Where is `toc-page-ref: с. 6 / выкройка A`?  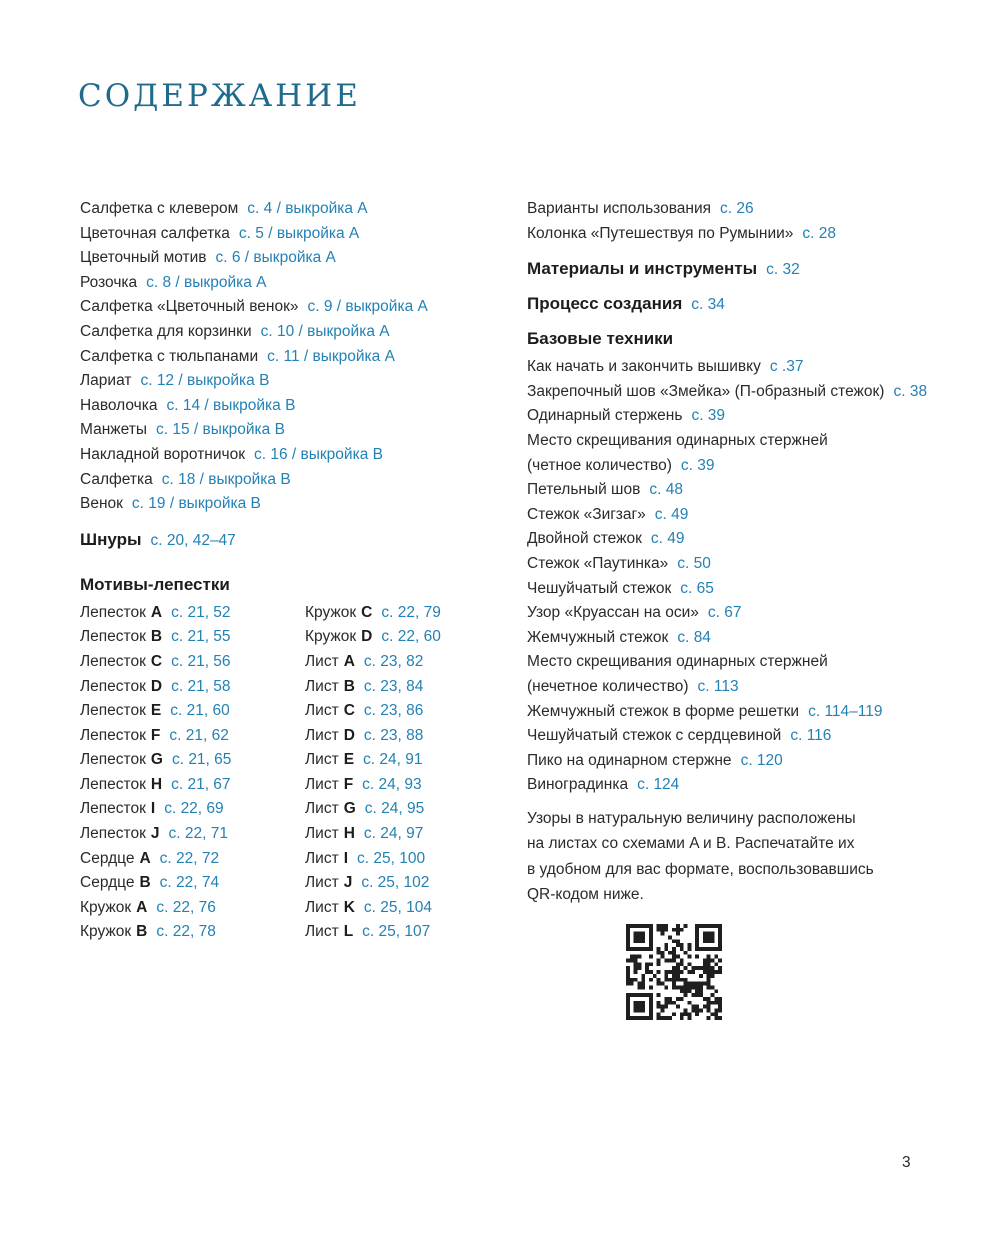 toc-page-ref: с. 6 / выкройка A is located at coordinates (275, 258).